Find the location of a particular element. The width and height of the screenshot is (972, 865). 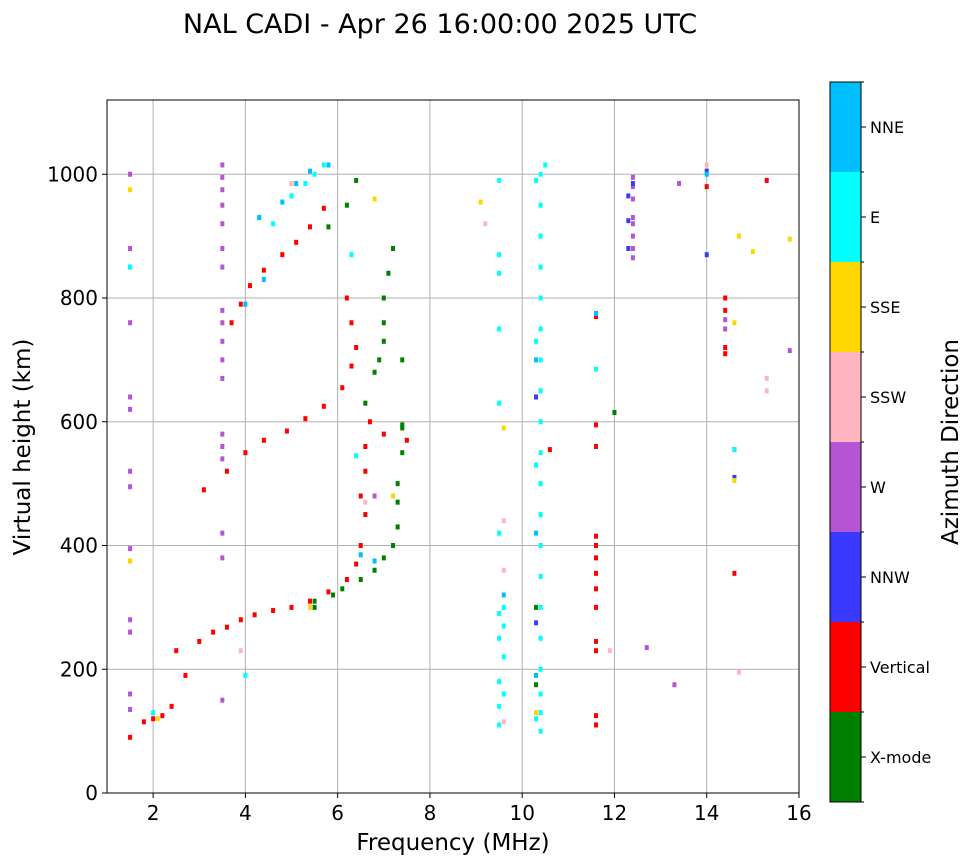

colorbar-swatch-sse is located at coordinates (845, 307).